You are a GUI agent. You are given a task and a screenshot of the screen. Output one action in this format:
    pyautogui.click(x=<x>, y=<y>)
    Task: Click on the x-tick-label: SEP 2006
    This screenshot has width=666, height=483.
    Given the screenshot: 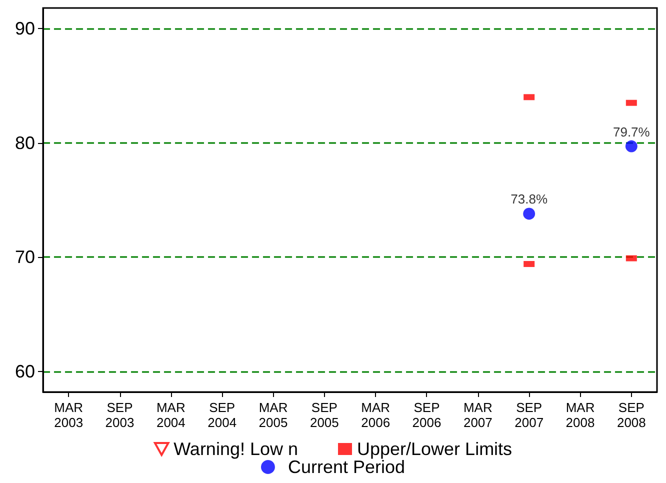 What is the action you would take?
    pyautogui.click(x=427, y=415)
    